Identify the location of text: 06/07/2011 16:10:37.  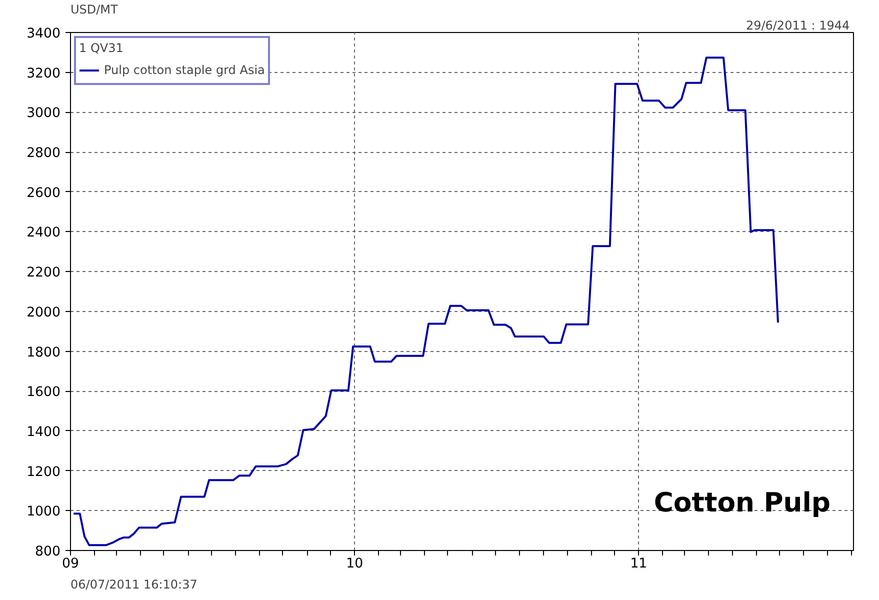
(134, 585).